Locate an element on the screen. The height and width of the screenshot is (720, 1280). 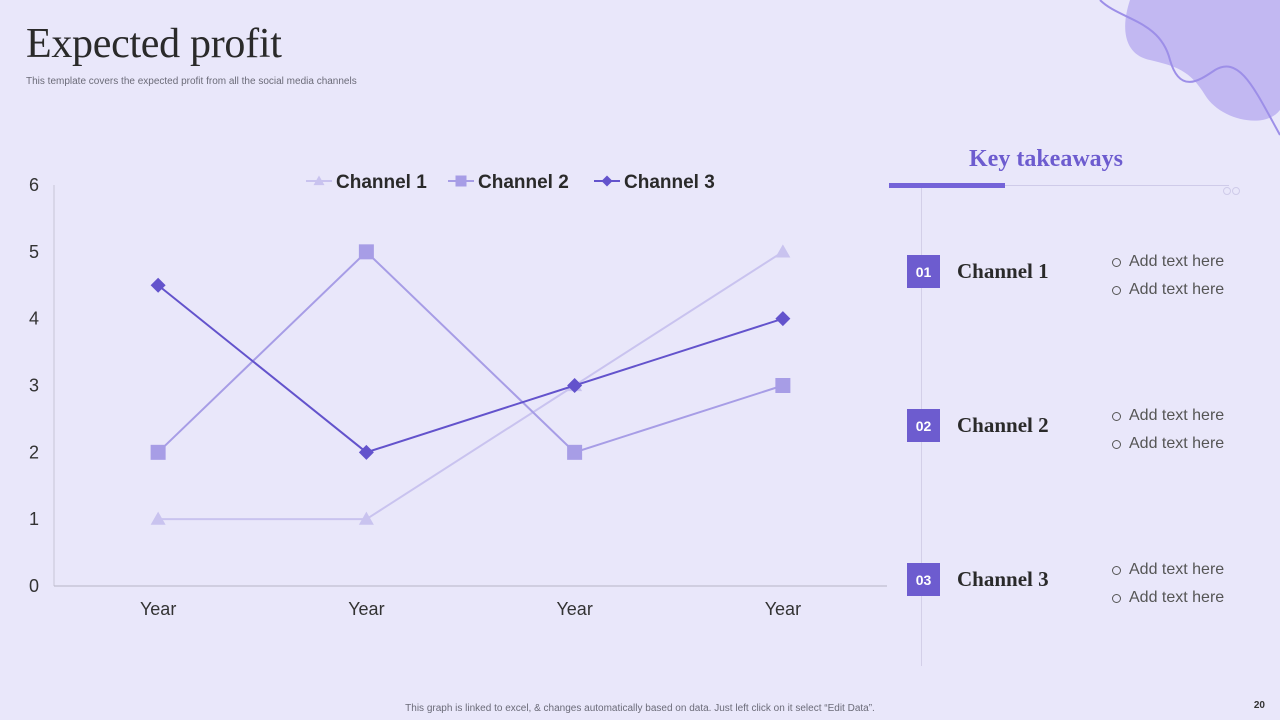
decorative-blob is located at coordinates (1189, 68).